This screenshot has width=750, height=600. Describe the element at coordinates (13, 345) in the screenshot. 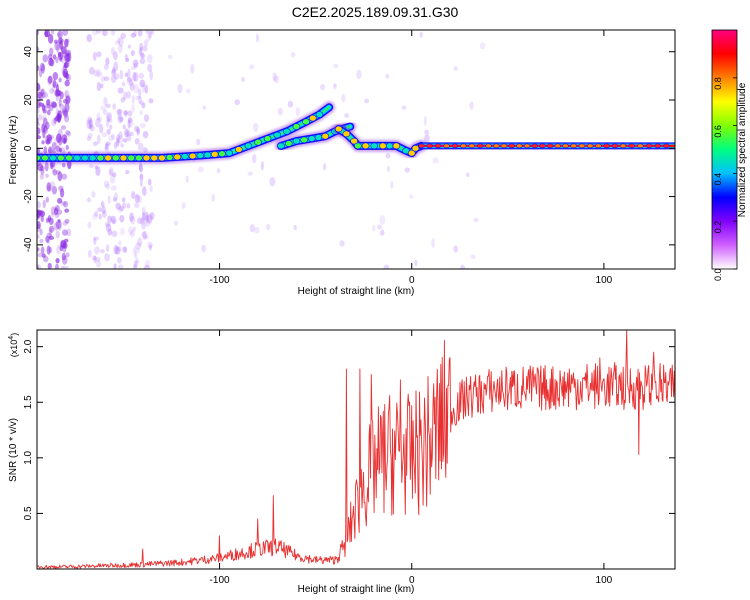

I see `snr-y-scale-factor: (x104)` at that location.